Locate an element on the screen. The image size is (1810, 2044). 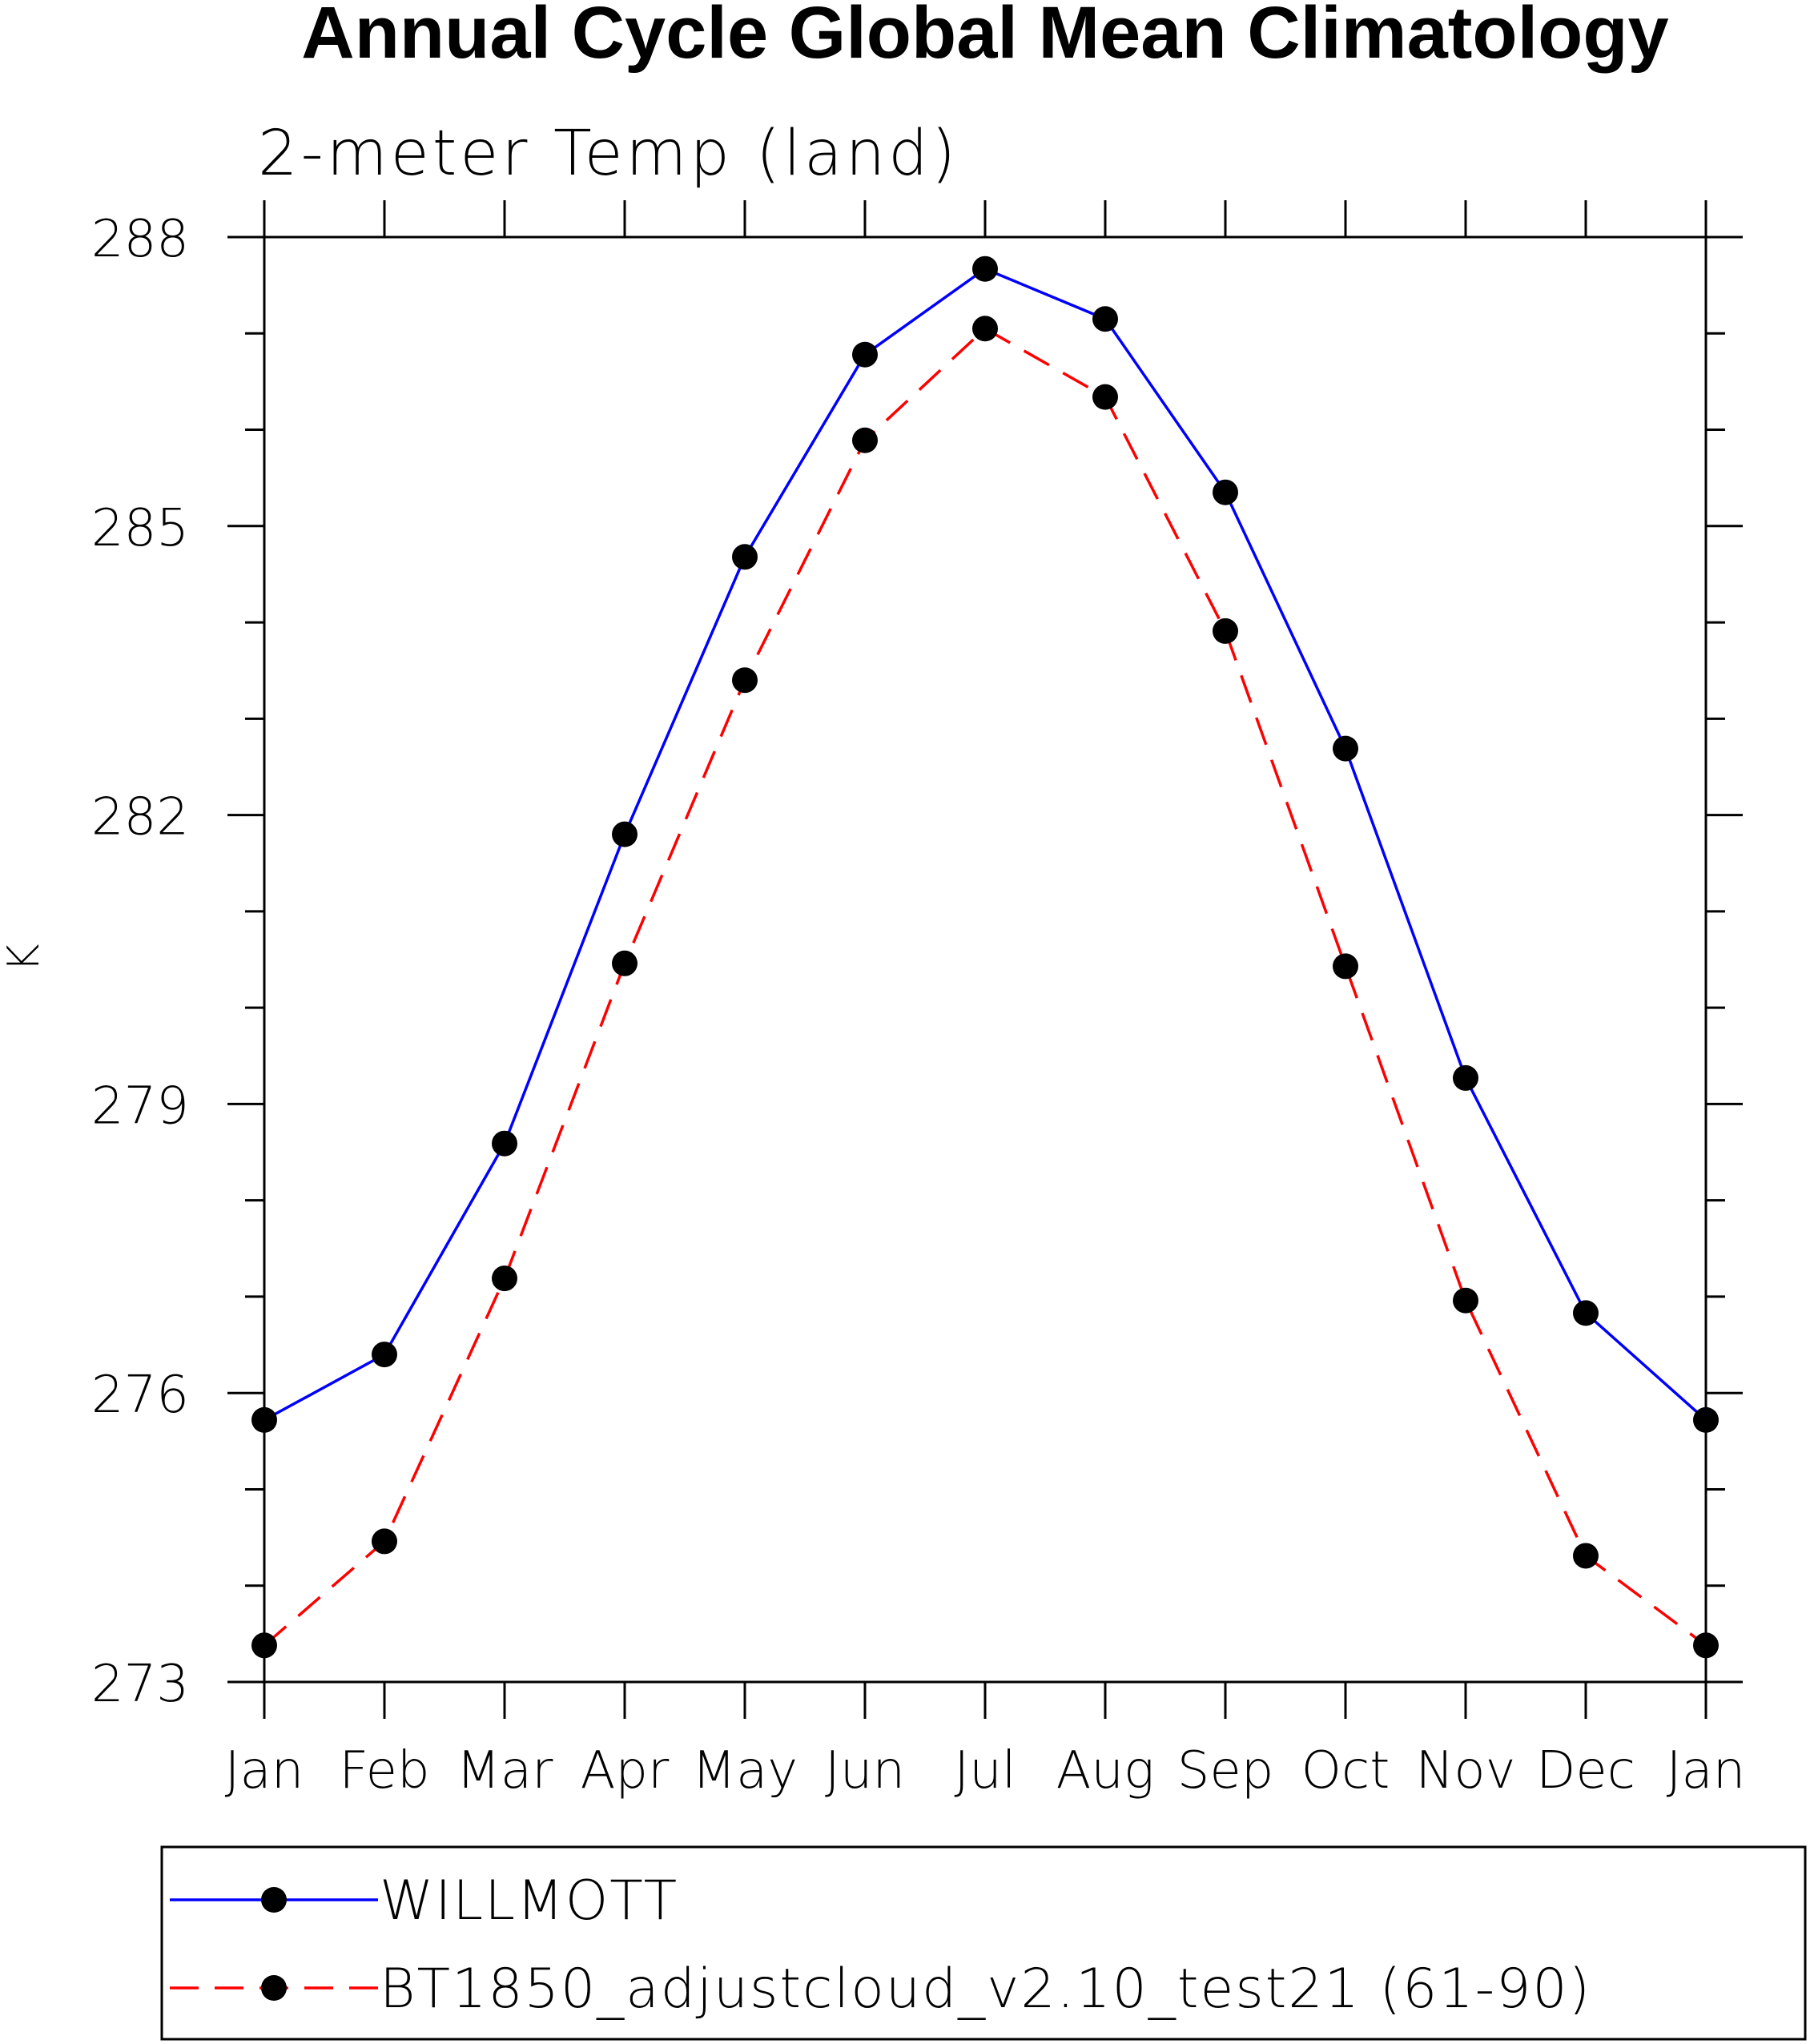
x-tick-label: Feb is located at coordinates (384, 1771).